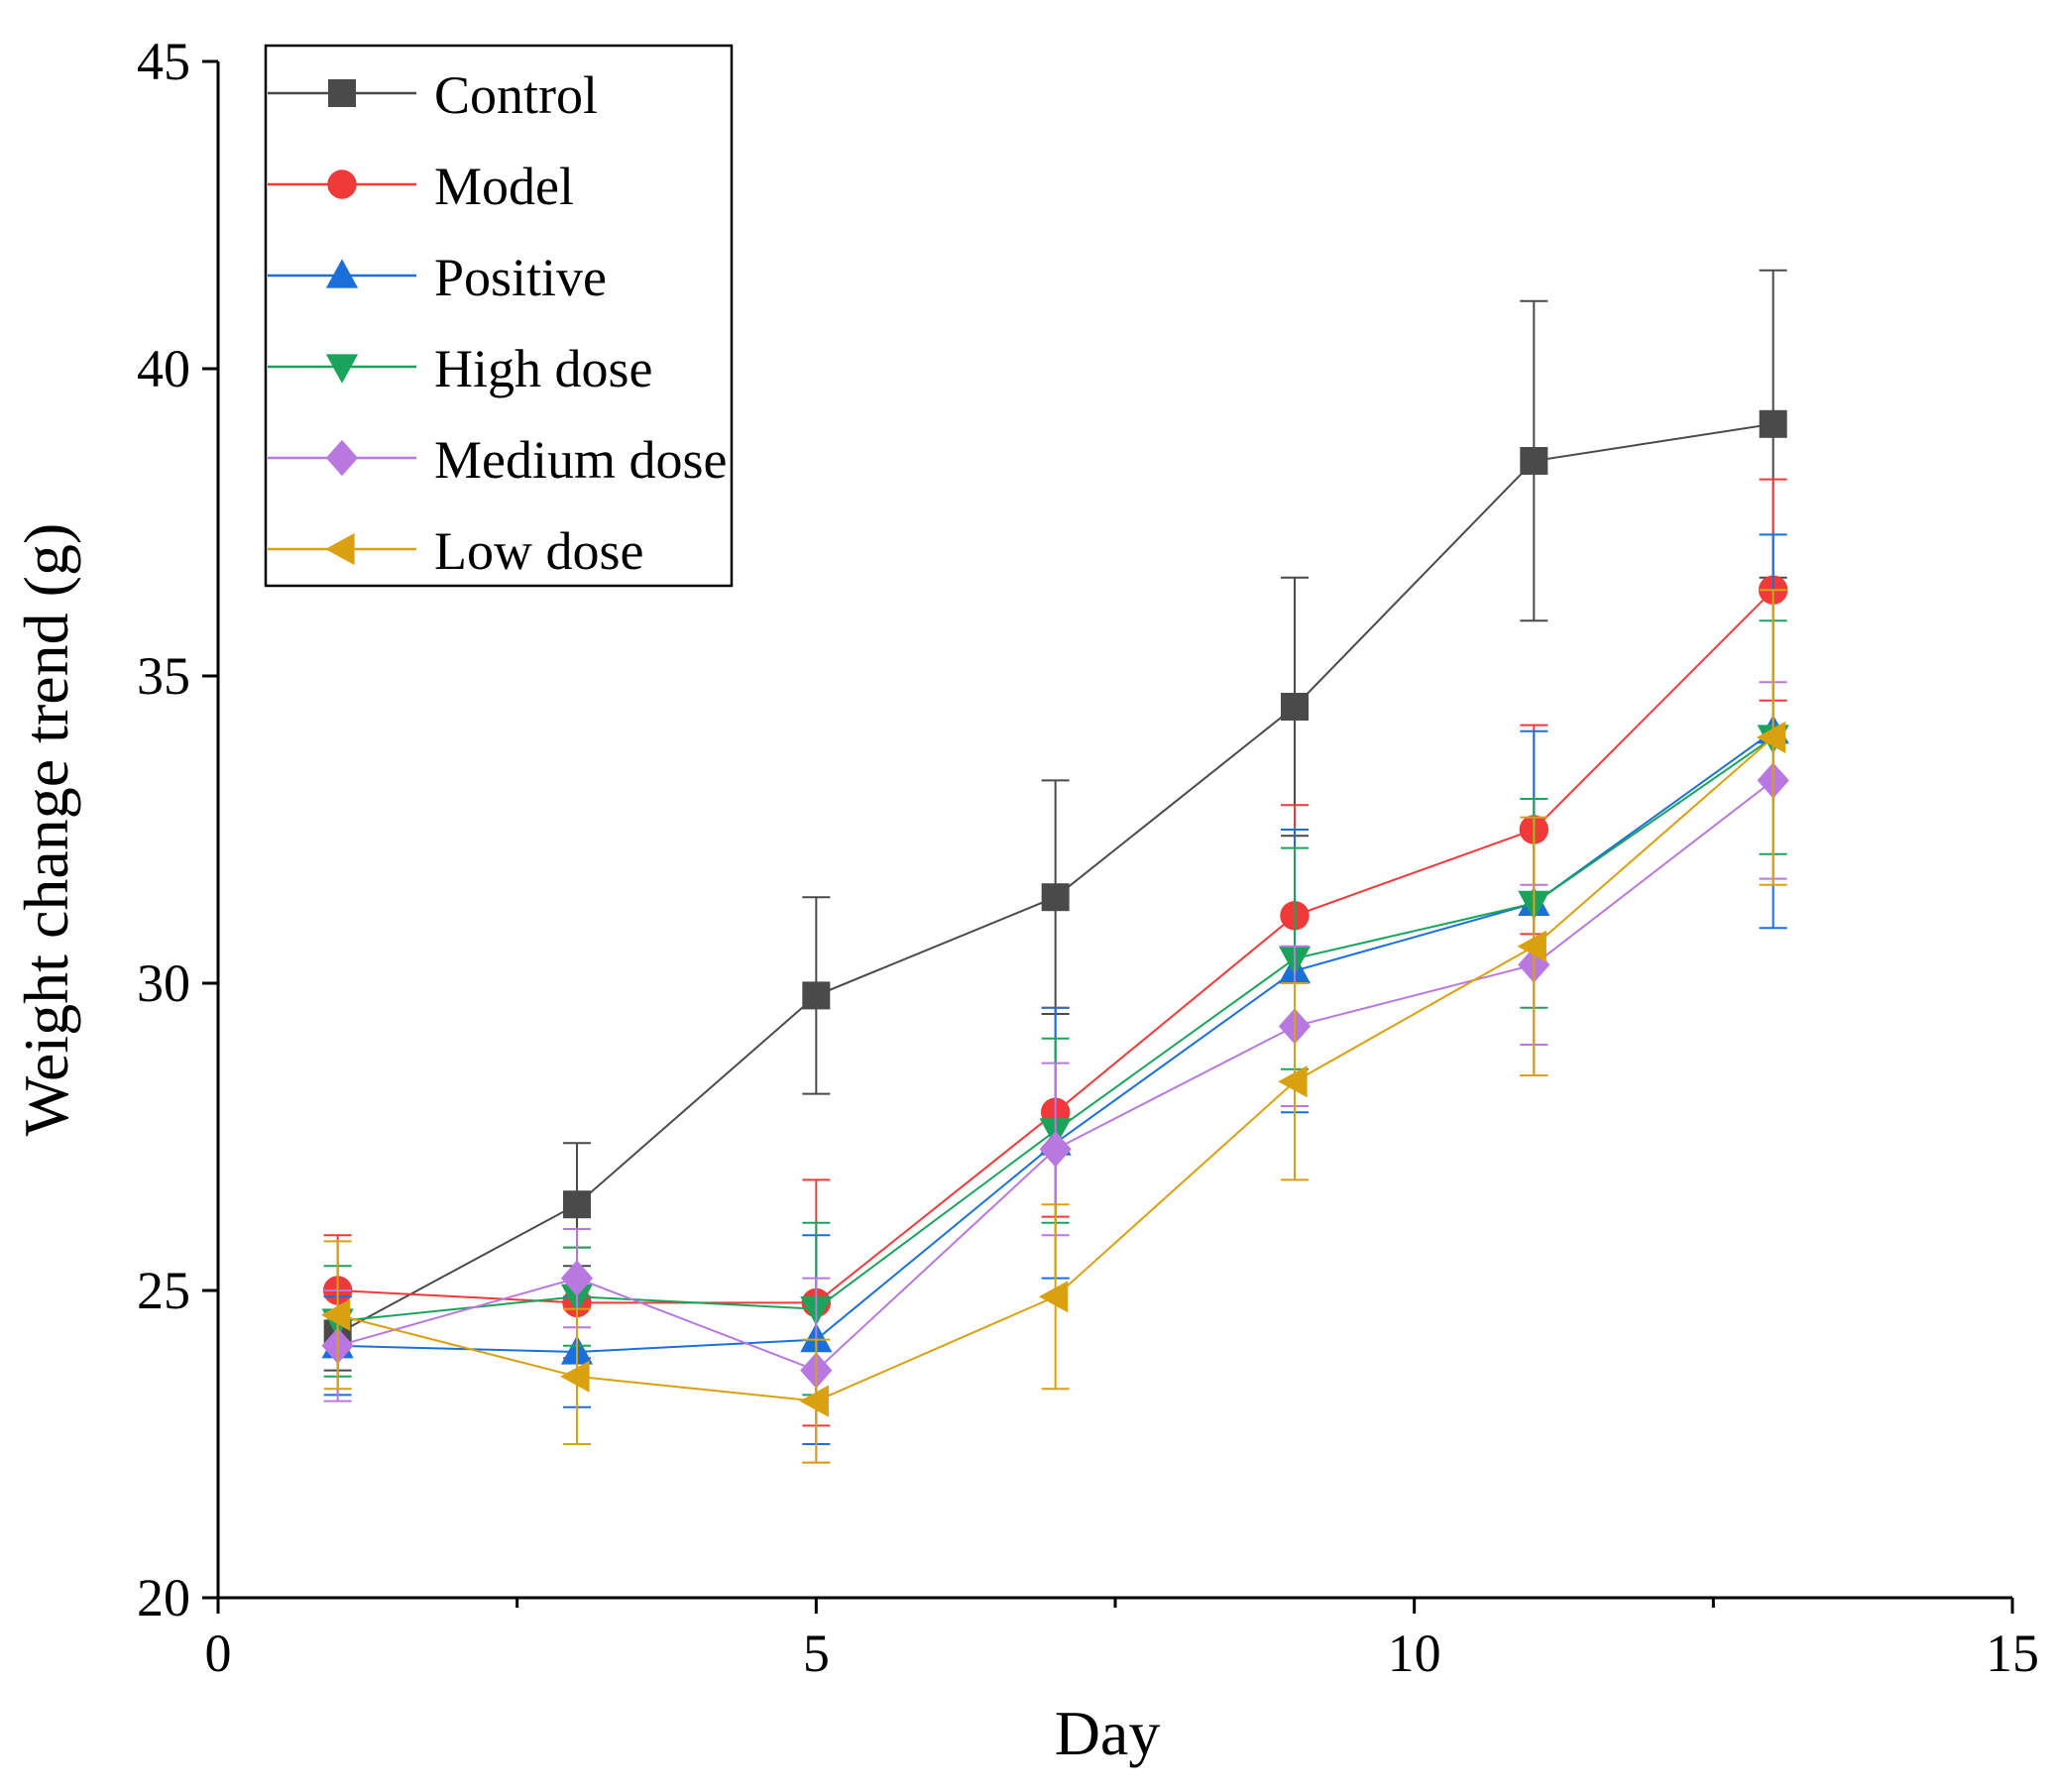  I want to click on y-tick-label: 30, so click(163, 983).